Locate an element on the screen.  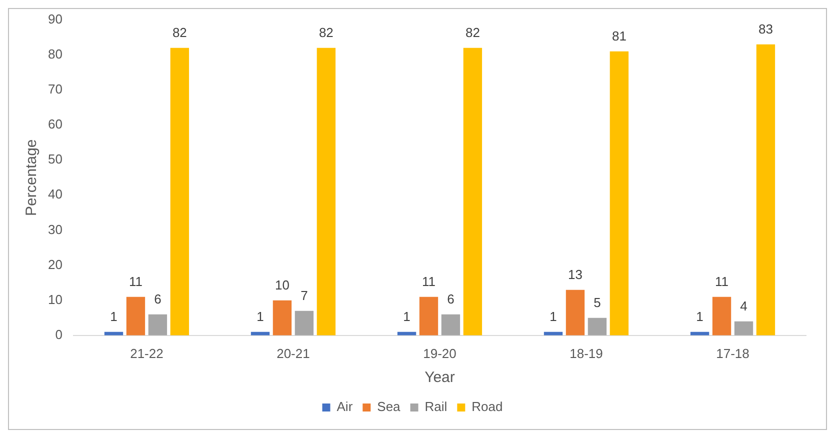
x-tick-label: 21-22 is located at coordinates (147, 353).